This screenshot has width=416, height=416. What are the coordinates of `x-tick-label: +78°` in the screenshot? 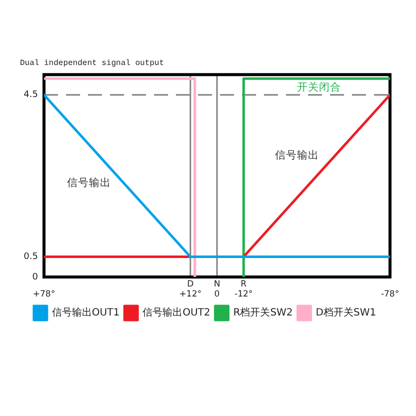 It's located at (44, 295).